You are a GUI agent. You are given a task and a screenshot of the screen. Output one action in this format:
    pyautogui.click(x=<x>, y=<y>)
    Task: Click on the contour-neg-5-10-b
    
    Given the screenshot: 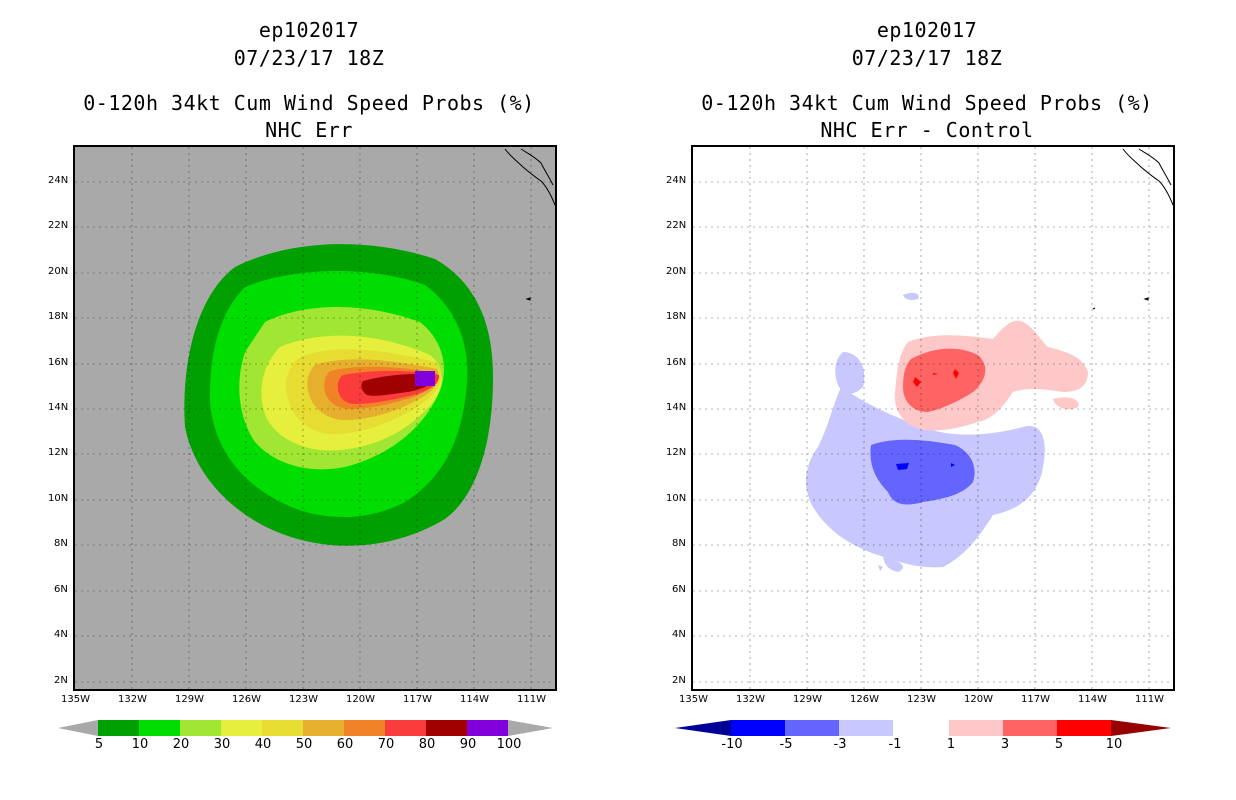 What is the action you would take?
    pyautogui.click(x=953, y=465)
    